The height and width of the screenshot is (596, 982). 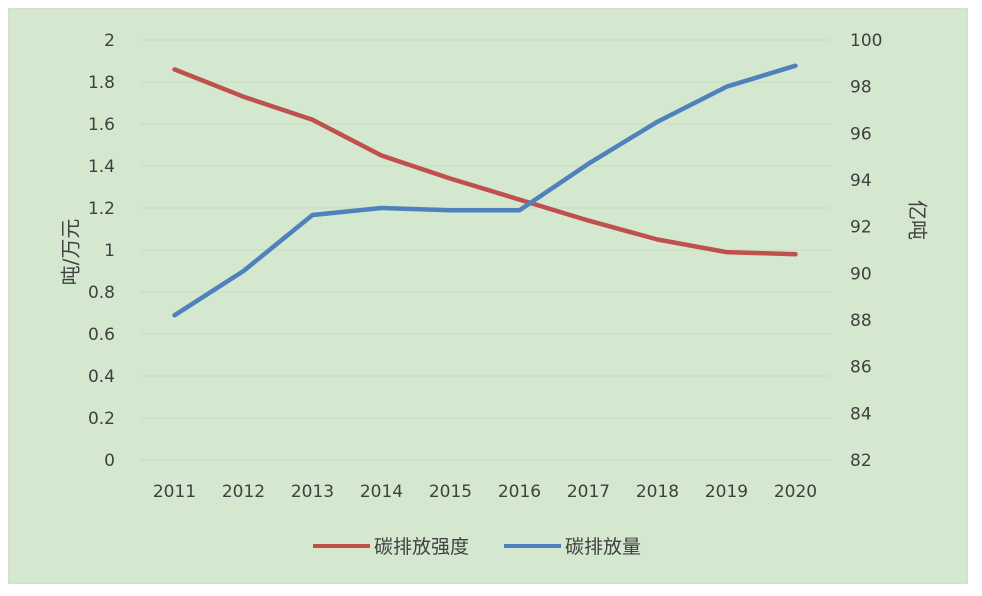 I want to click on x-tick-label: 2014, so click(x=381, y=492).